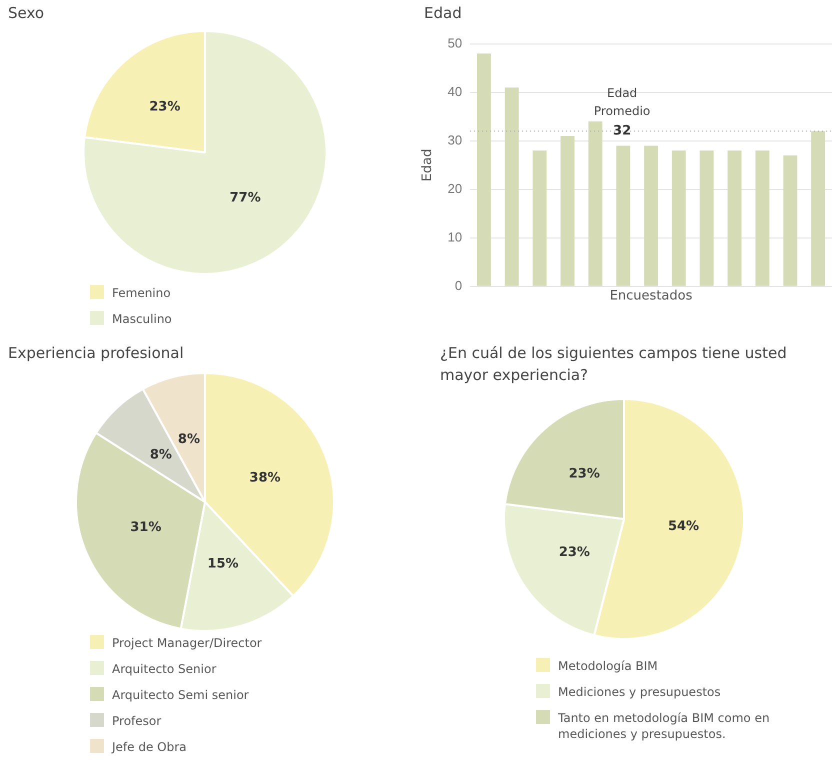 The image size is (832, 774). What do you see at coordinates (428, 165) in the screenshot?
I see `y-axis-title: Edad` at bounding box center [428, 165].